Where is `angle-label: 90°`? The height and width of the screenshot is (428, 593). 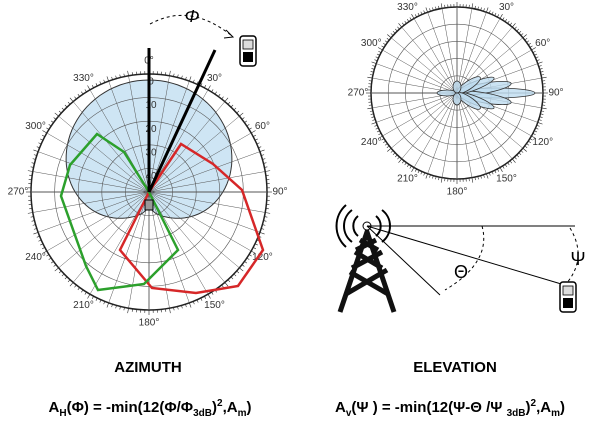 angle-label: 90° is located at coordinates (555, 93).